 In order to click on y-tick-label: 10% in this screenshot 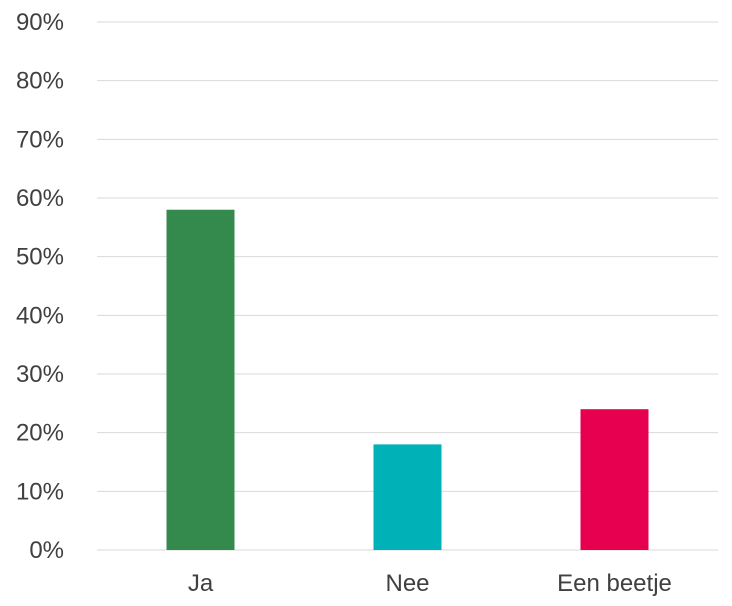, I will do `click(40, 491)`.